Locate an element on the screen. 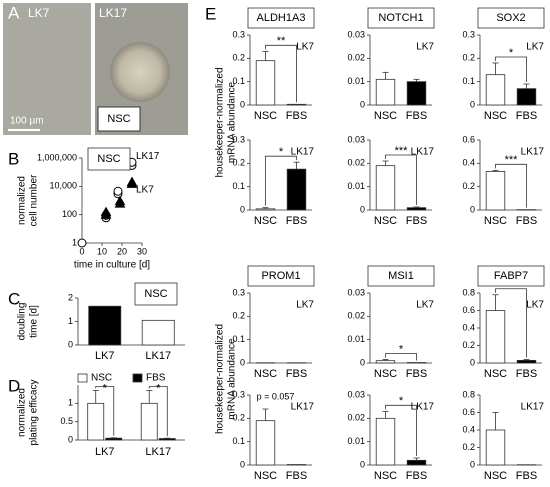 The height and width of the screenshot is (487, 550). gene-title: FABP7 is located at coordinates (511, 276).